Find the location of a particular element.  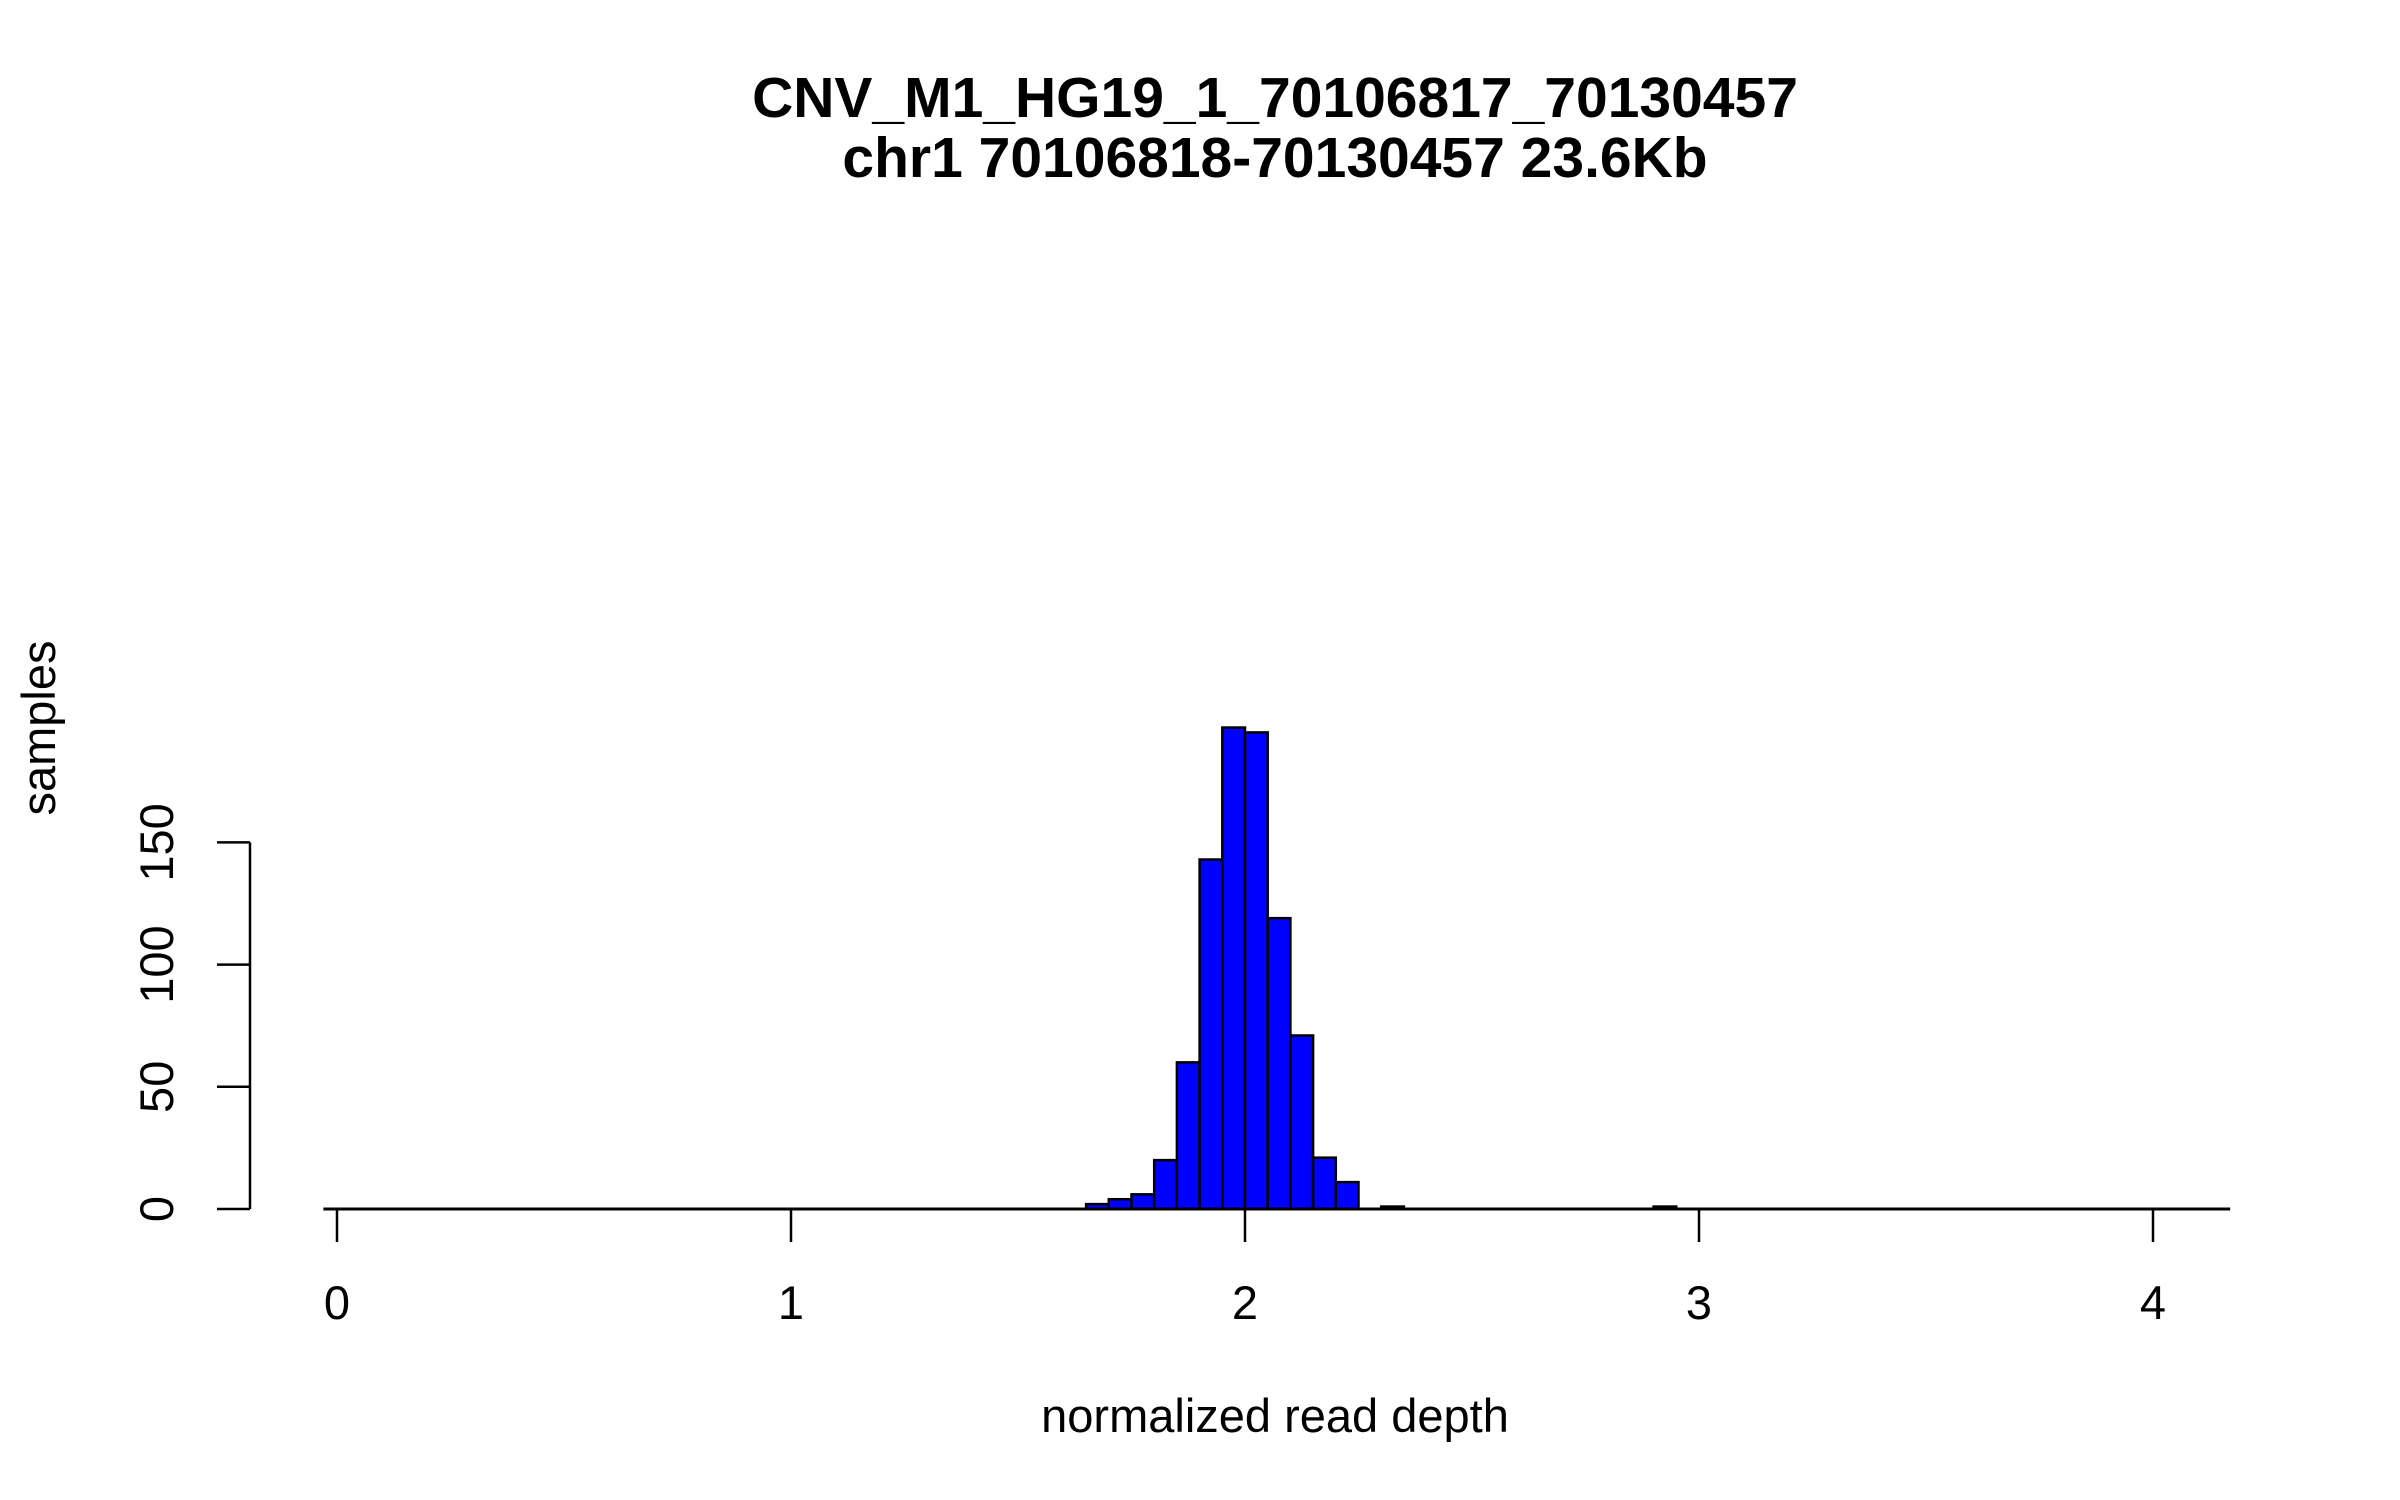

x-tick-label: 1 is located at coordinates (791, 1302).